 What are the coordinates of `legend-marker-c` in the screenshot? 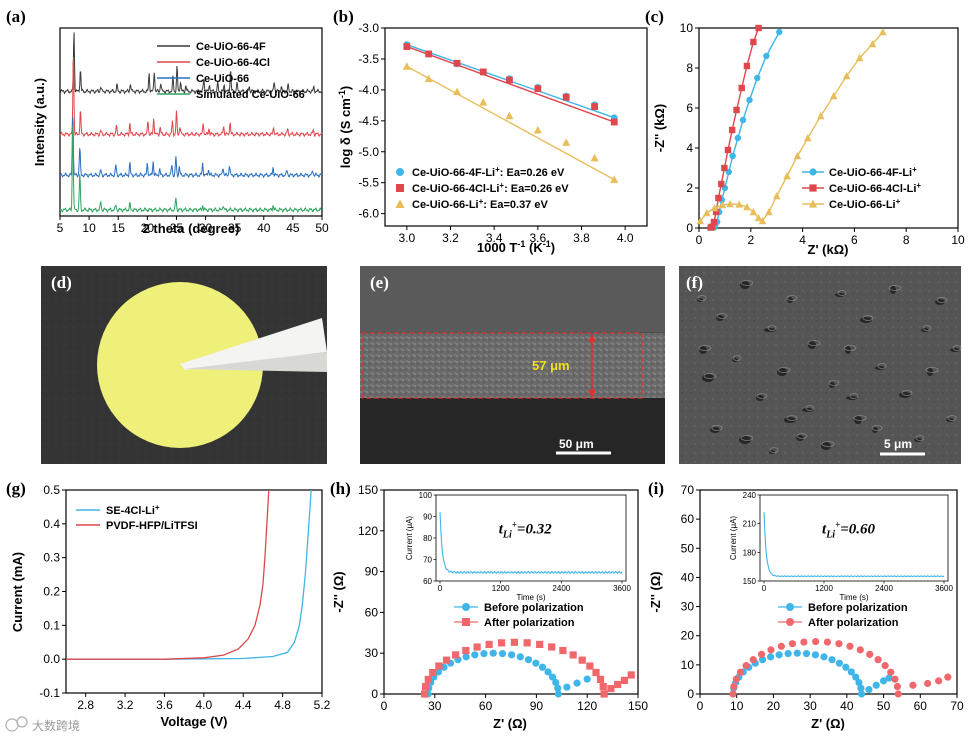 It's located at (813, 203).